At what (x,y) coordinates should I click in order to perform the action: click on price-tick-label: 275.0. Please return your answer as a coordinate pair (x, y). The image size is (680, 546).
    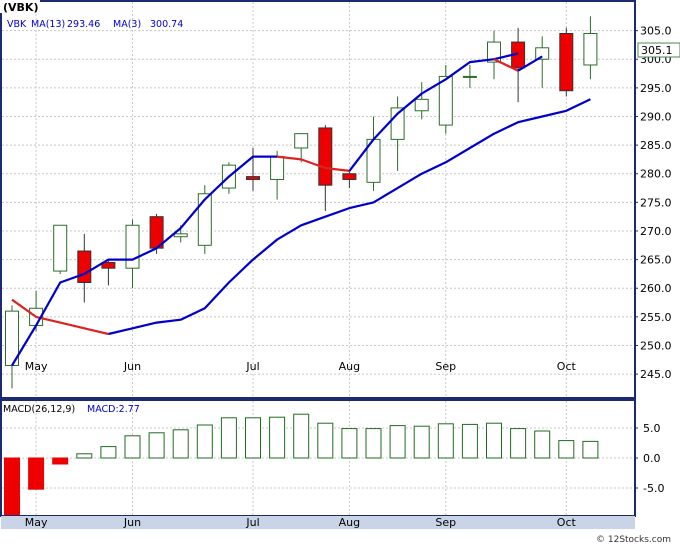
    Looking at the image, I should click on (656, 202).